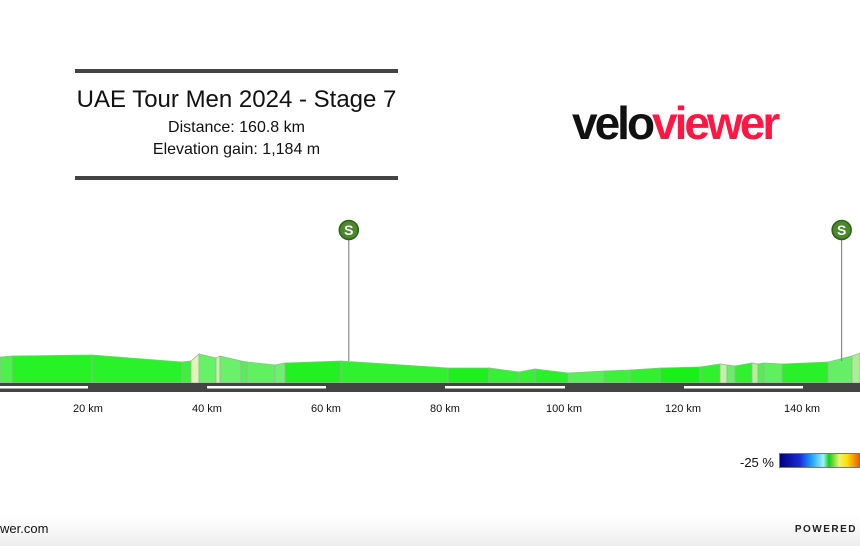 Image resolution: width=860 pixels, height=546 pixels. I want to click on powered-label: POWERED, so click(825, 529).